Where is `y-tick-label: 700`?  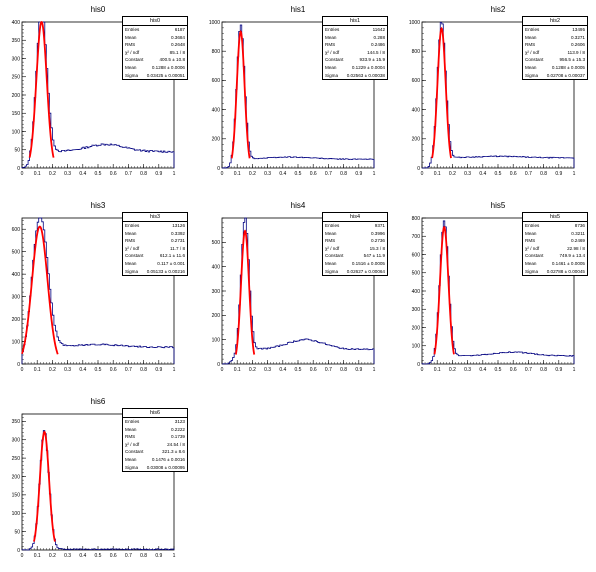 y-tick-label: 700 is located at coordinates (416, 237).